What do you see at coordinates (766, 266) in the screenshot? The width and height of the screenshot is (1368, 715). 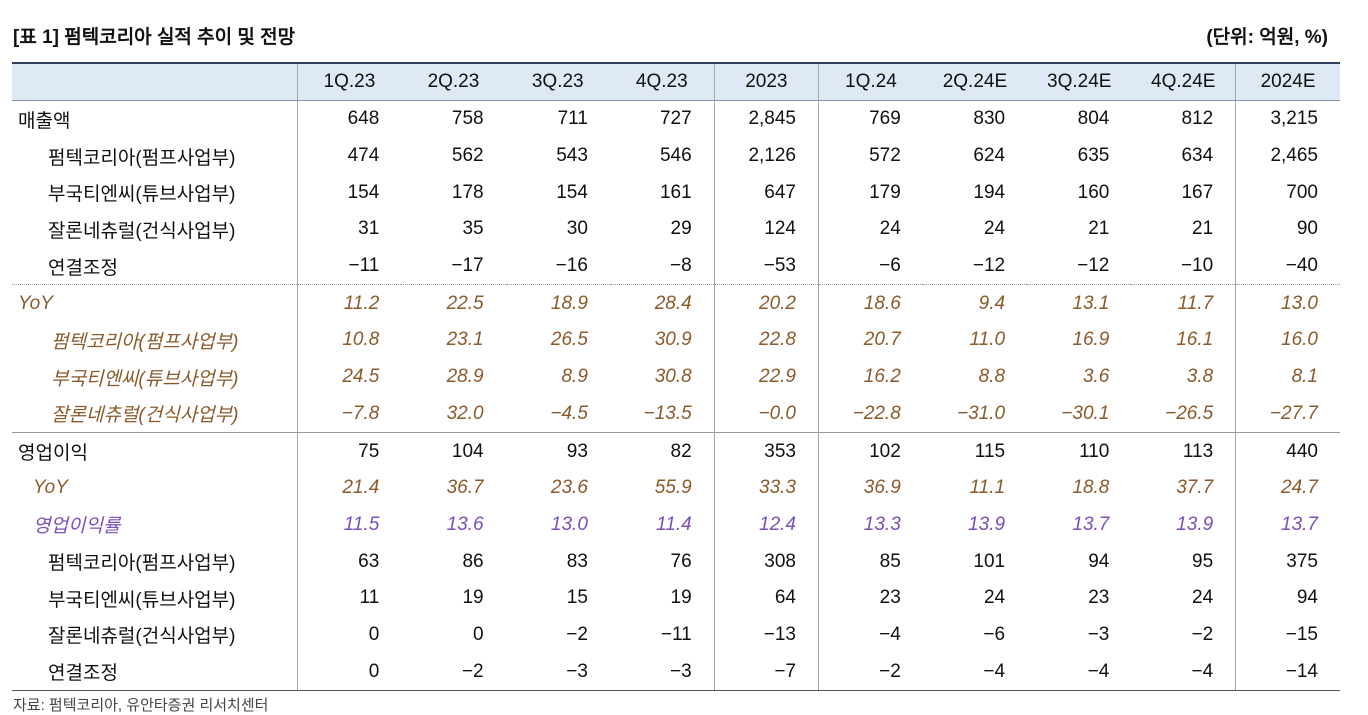 I see `cell-value: −53` at bounding box center [766, 266].